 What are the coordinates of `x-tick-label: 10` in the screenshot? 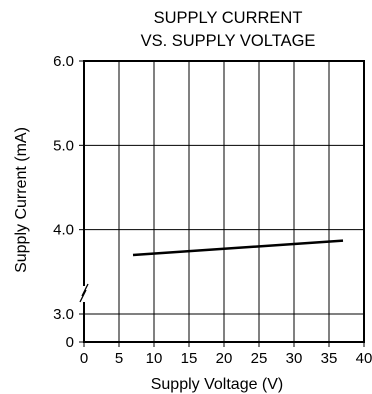 It's located at (154, 358).